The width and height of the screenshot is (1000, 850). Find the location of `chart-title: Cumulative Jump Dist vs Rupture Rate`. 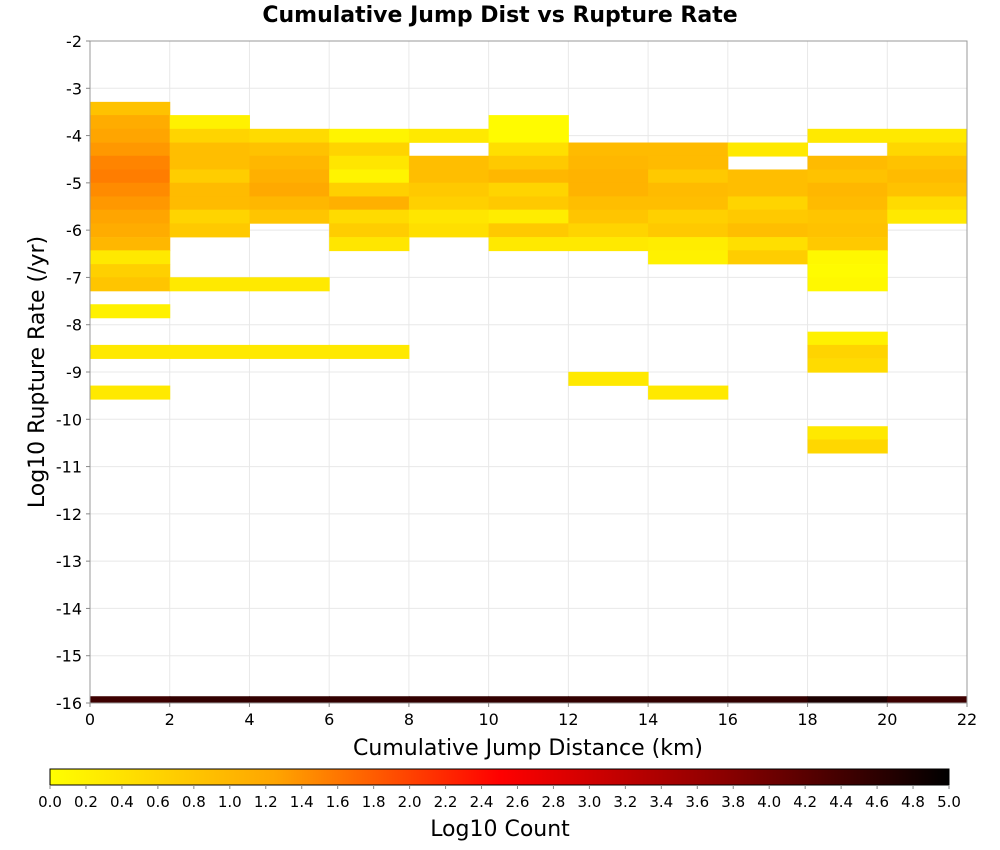

chart-title: Cumulative Jump Dist vs Rupture Rate is located at coordinates (499, 15).